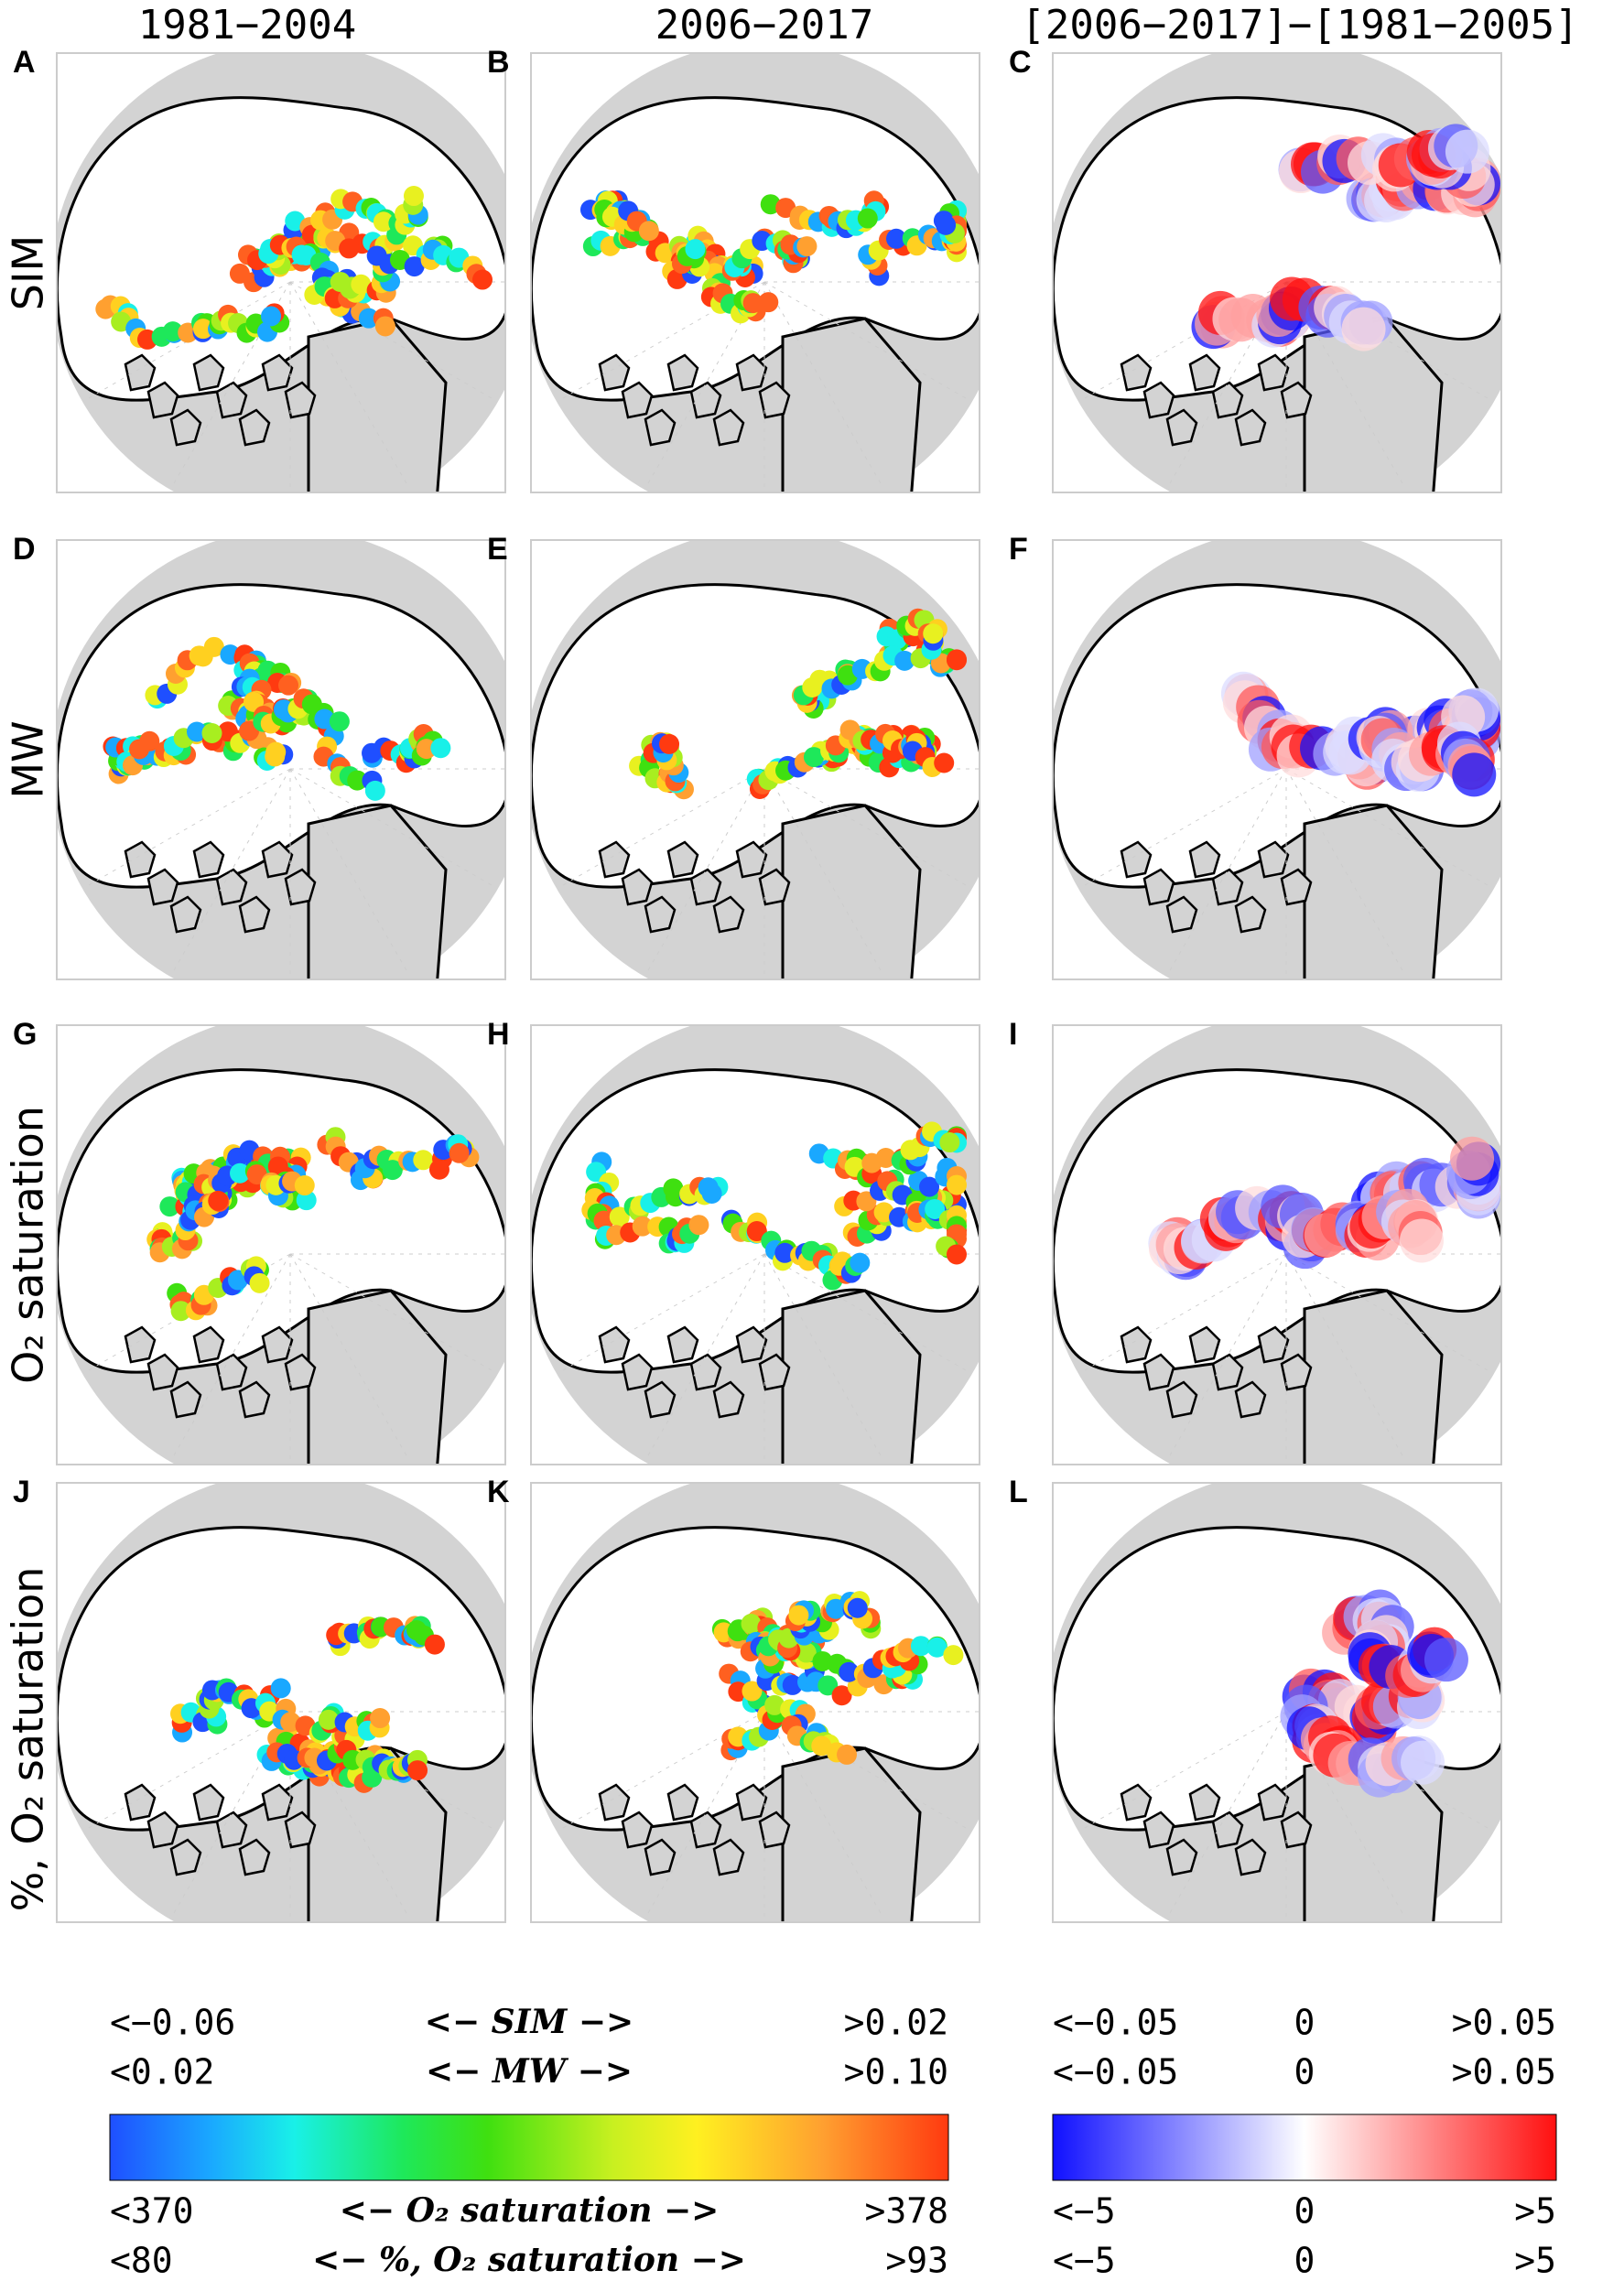  Describe the element at coordinates (530, 2210) in the screenshot. I see `colorbar-label: <− O₂ saturation −>` at that location.